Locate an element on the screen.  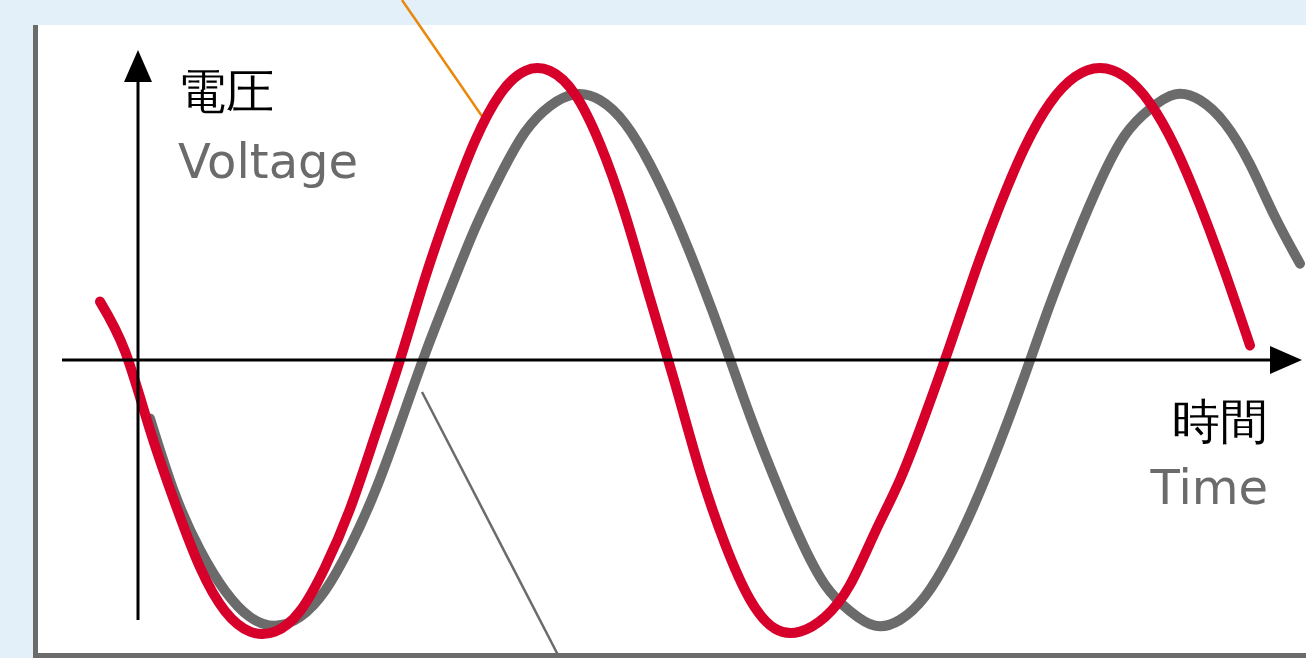
y-axis-title: 電圧 Voltage is located at coordinates (268, 126).